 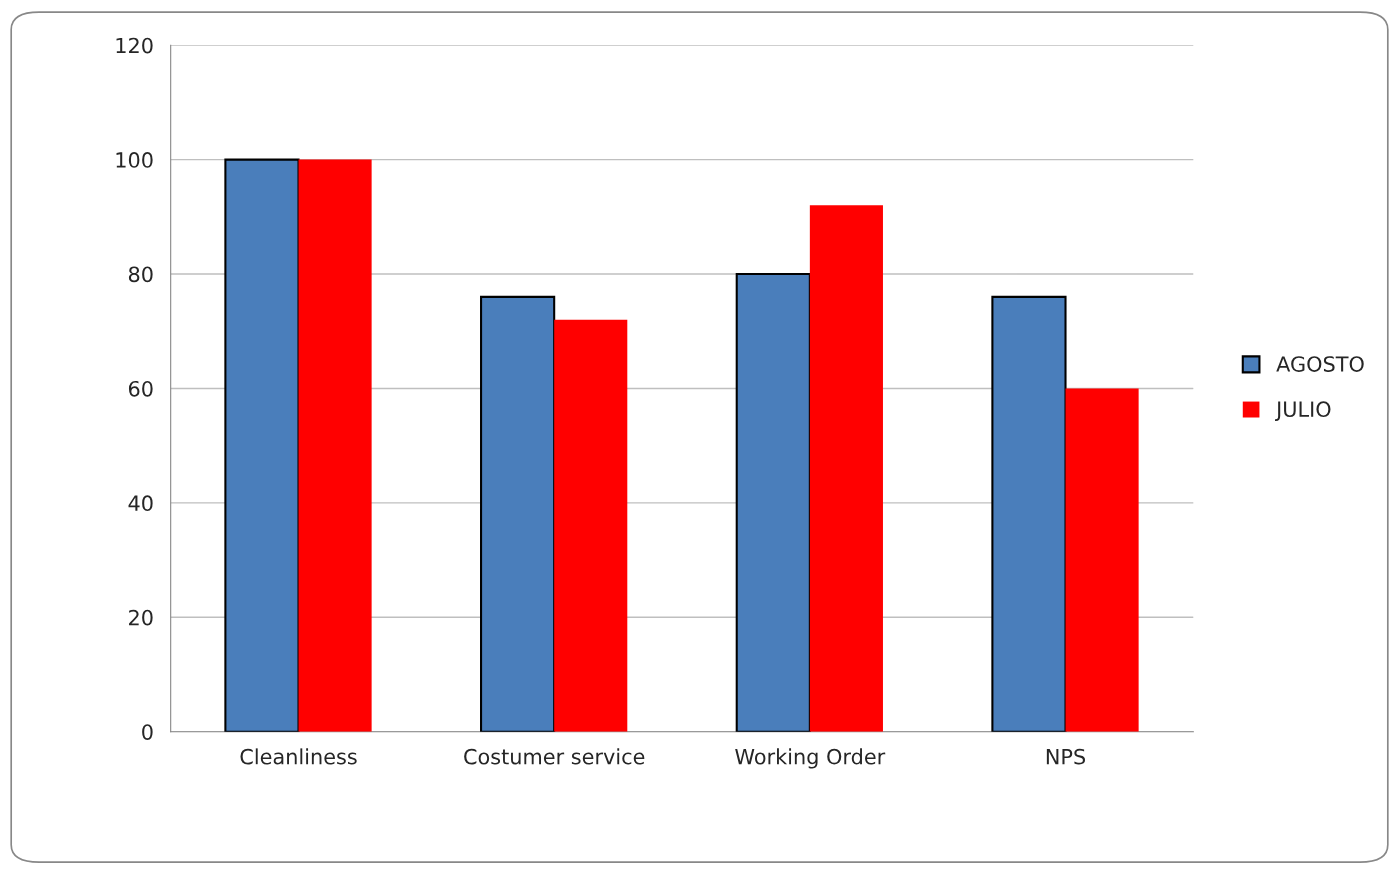 What do you see at coordinates (1320, 364) in the screenshot?
I see `legend-label: AGOSTO` at bounding box center [1320, 364].